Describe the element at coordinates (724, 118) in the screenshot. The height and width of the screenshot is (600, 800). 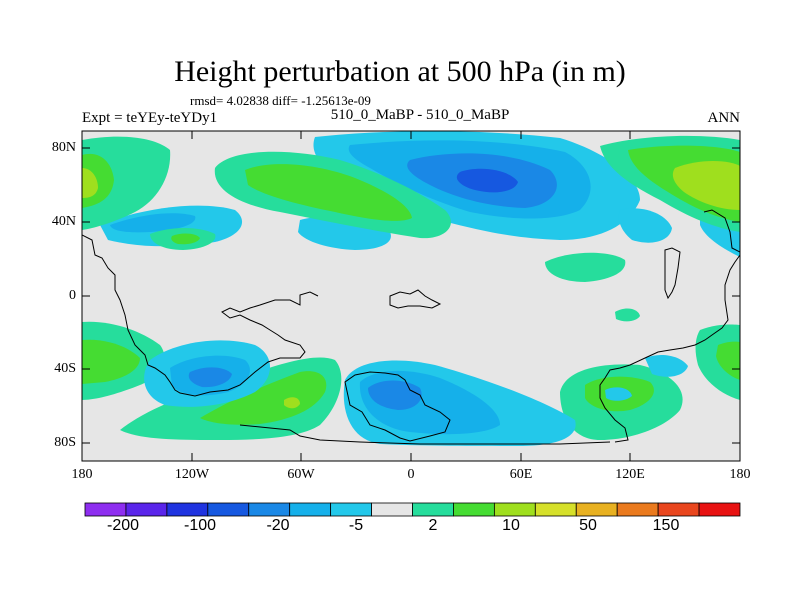
I see `season-label: ANN` at that location.